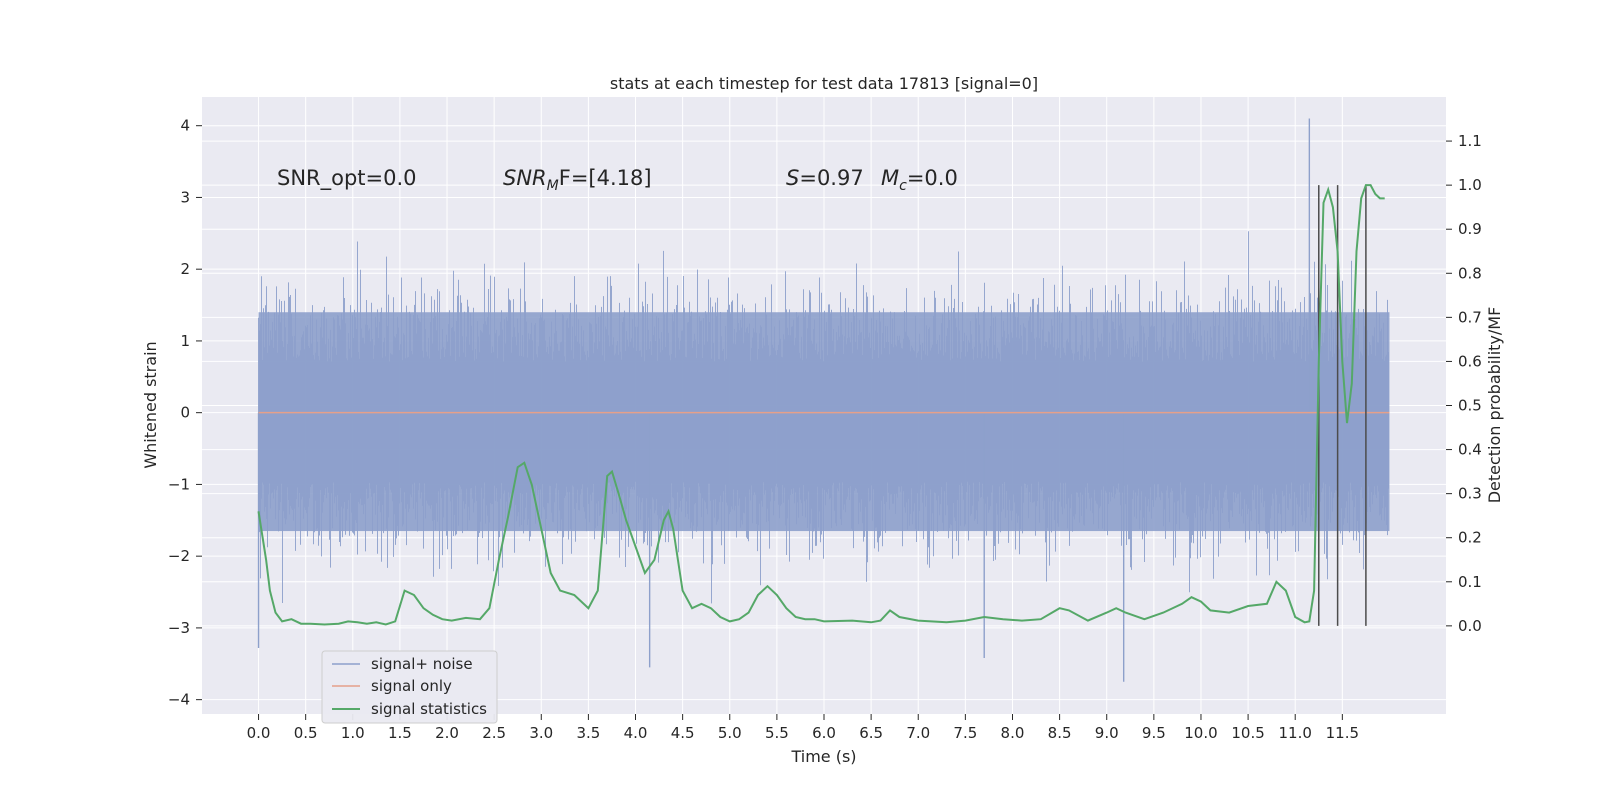 The width and height of the screenshot is (1600, 800). I want to click on y-right-tick-label: 0.5, so click(1470, 406).